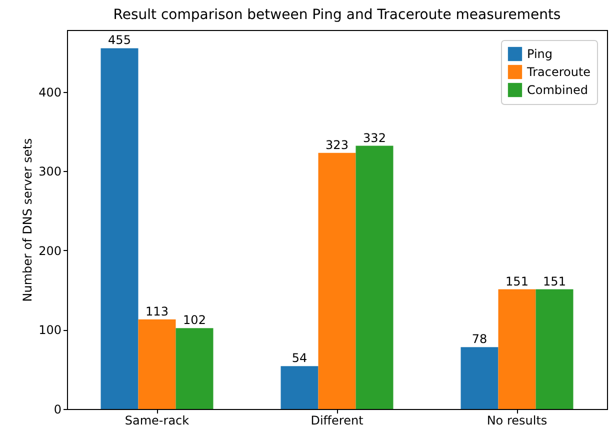 This screenshot has height=436, width=613. Describe the element at coordinates (50, 171) in the screenshot. I see `y-tick-label: 300` at that location.